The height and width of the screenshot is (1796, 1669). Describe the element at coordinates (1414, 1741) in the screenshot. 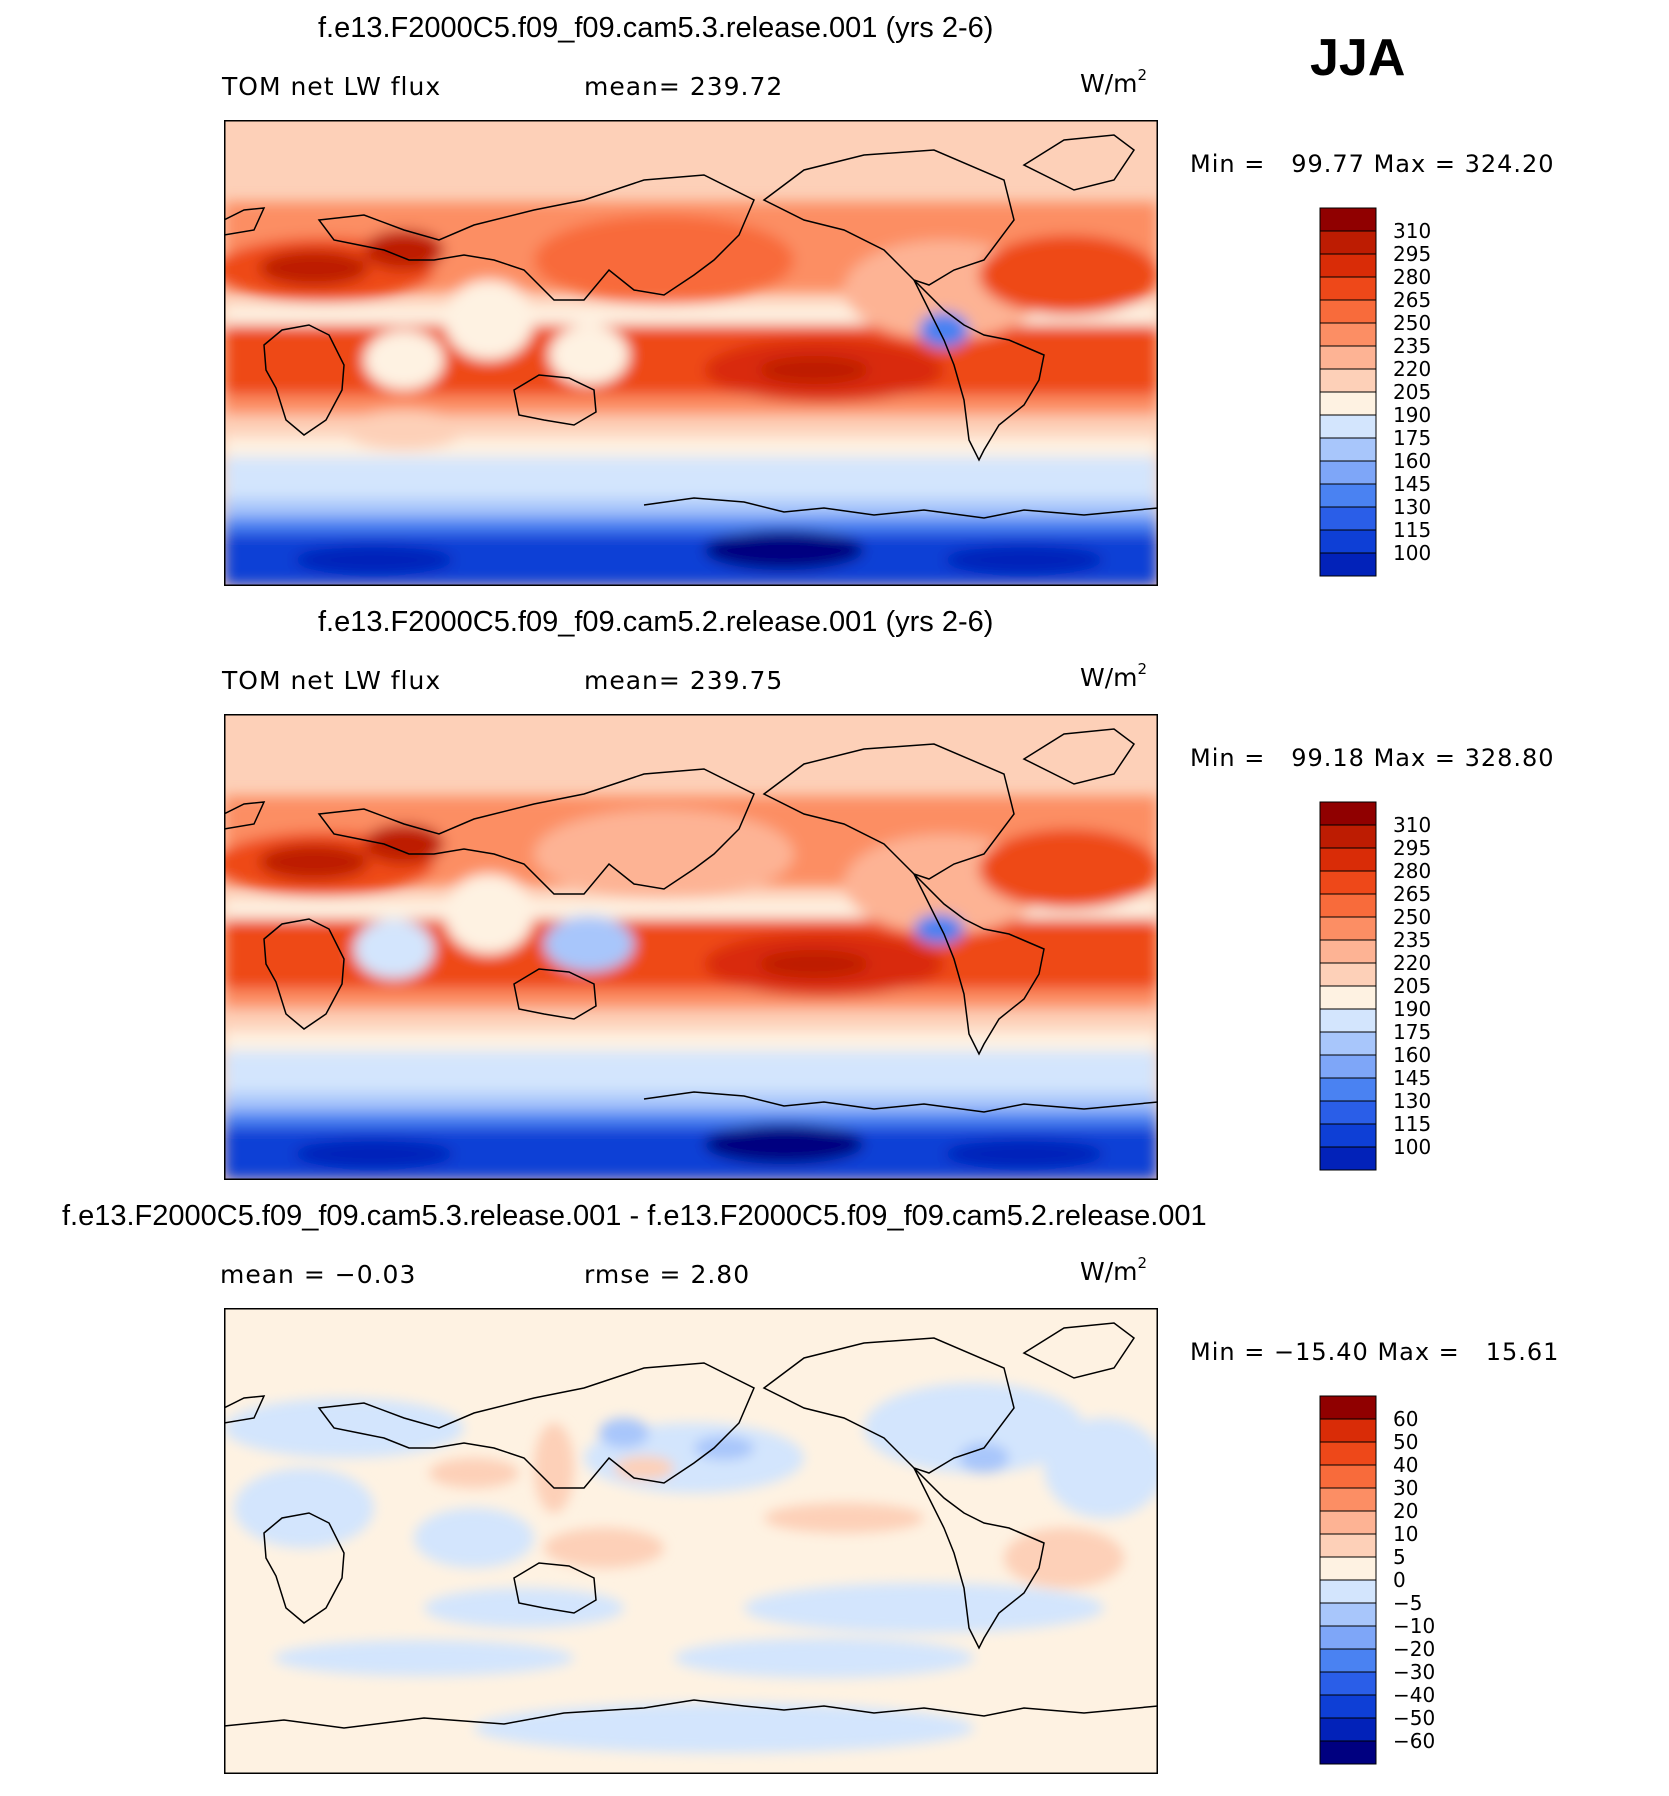

I see `colorbar-tick-label: −60` at that location.